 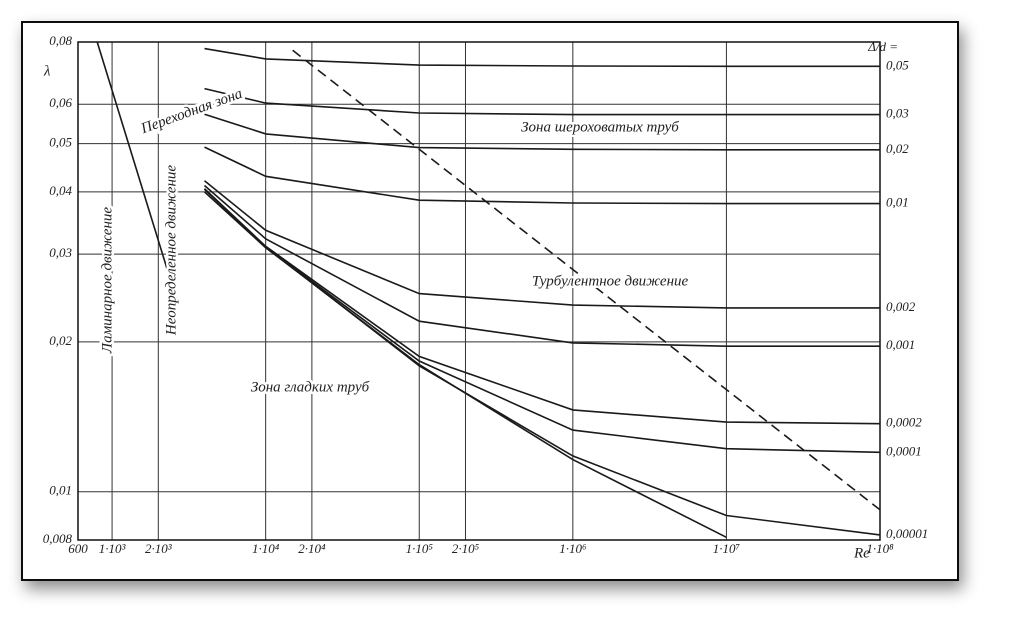 What do you see at coordinates (60, 40) in the screenshot?
I see `y-tick-label: 0,08` at bounding box center [60, 40].